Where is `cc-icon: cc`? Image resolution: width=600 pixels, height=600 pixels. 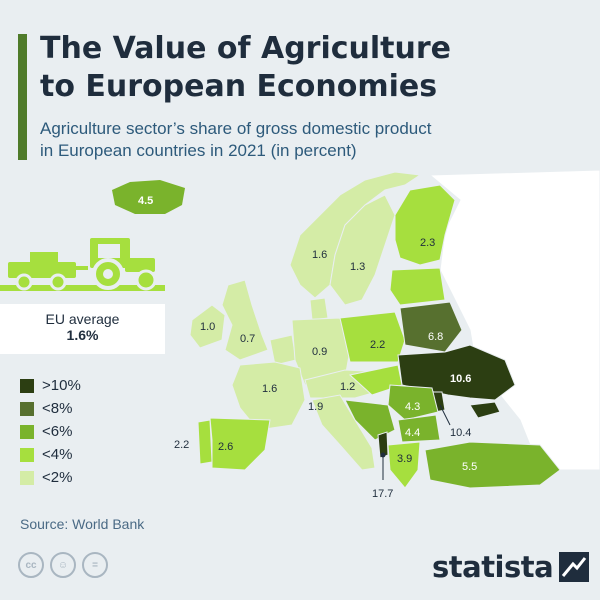
cc-icon: cc is located at coordinates (31, 565).